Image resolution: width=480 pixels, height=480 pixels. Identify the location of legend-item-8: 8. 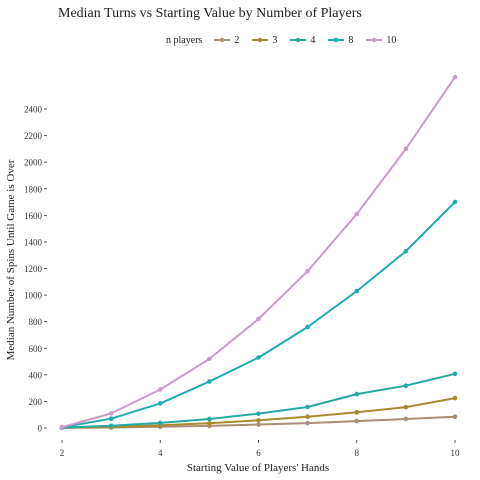
(340, 40).